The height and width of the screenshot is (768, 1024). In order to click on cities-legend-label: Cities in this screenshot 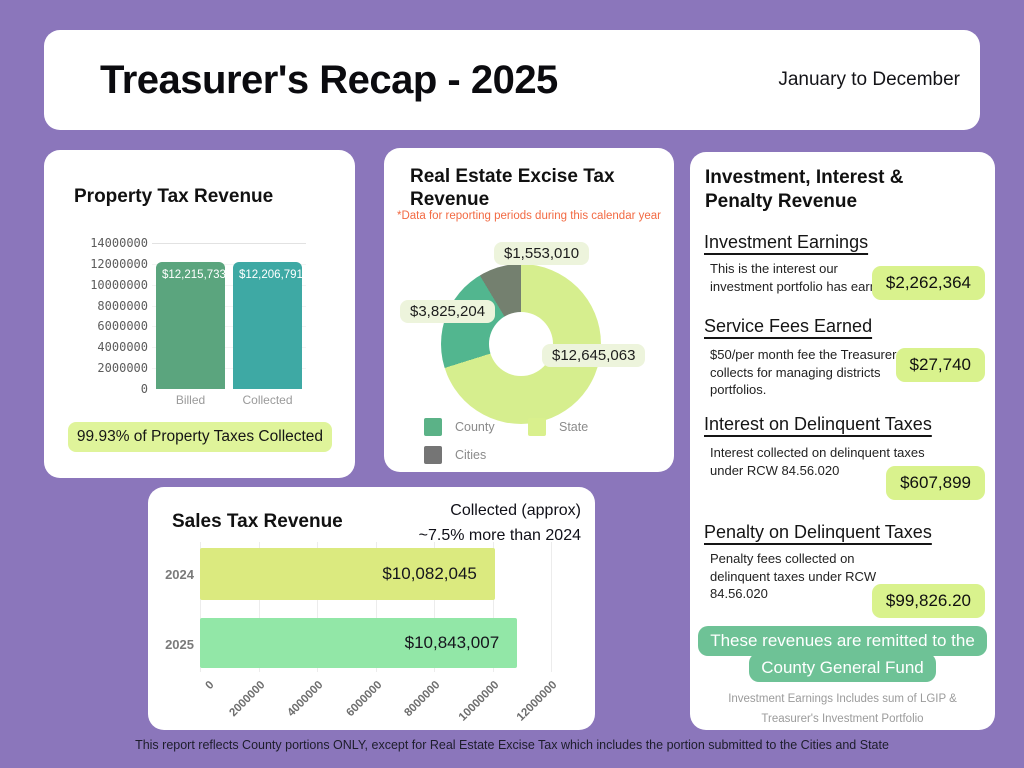, I will do `click(471, 455)`.